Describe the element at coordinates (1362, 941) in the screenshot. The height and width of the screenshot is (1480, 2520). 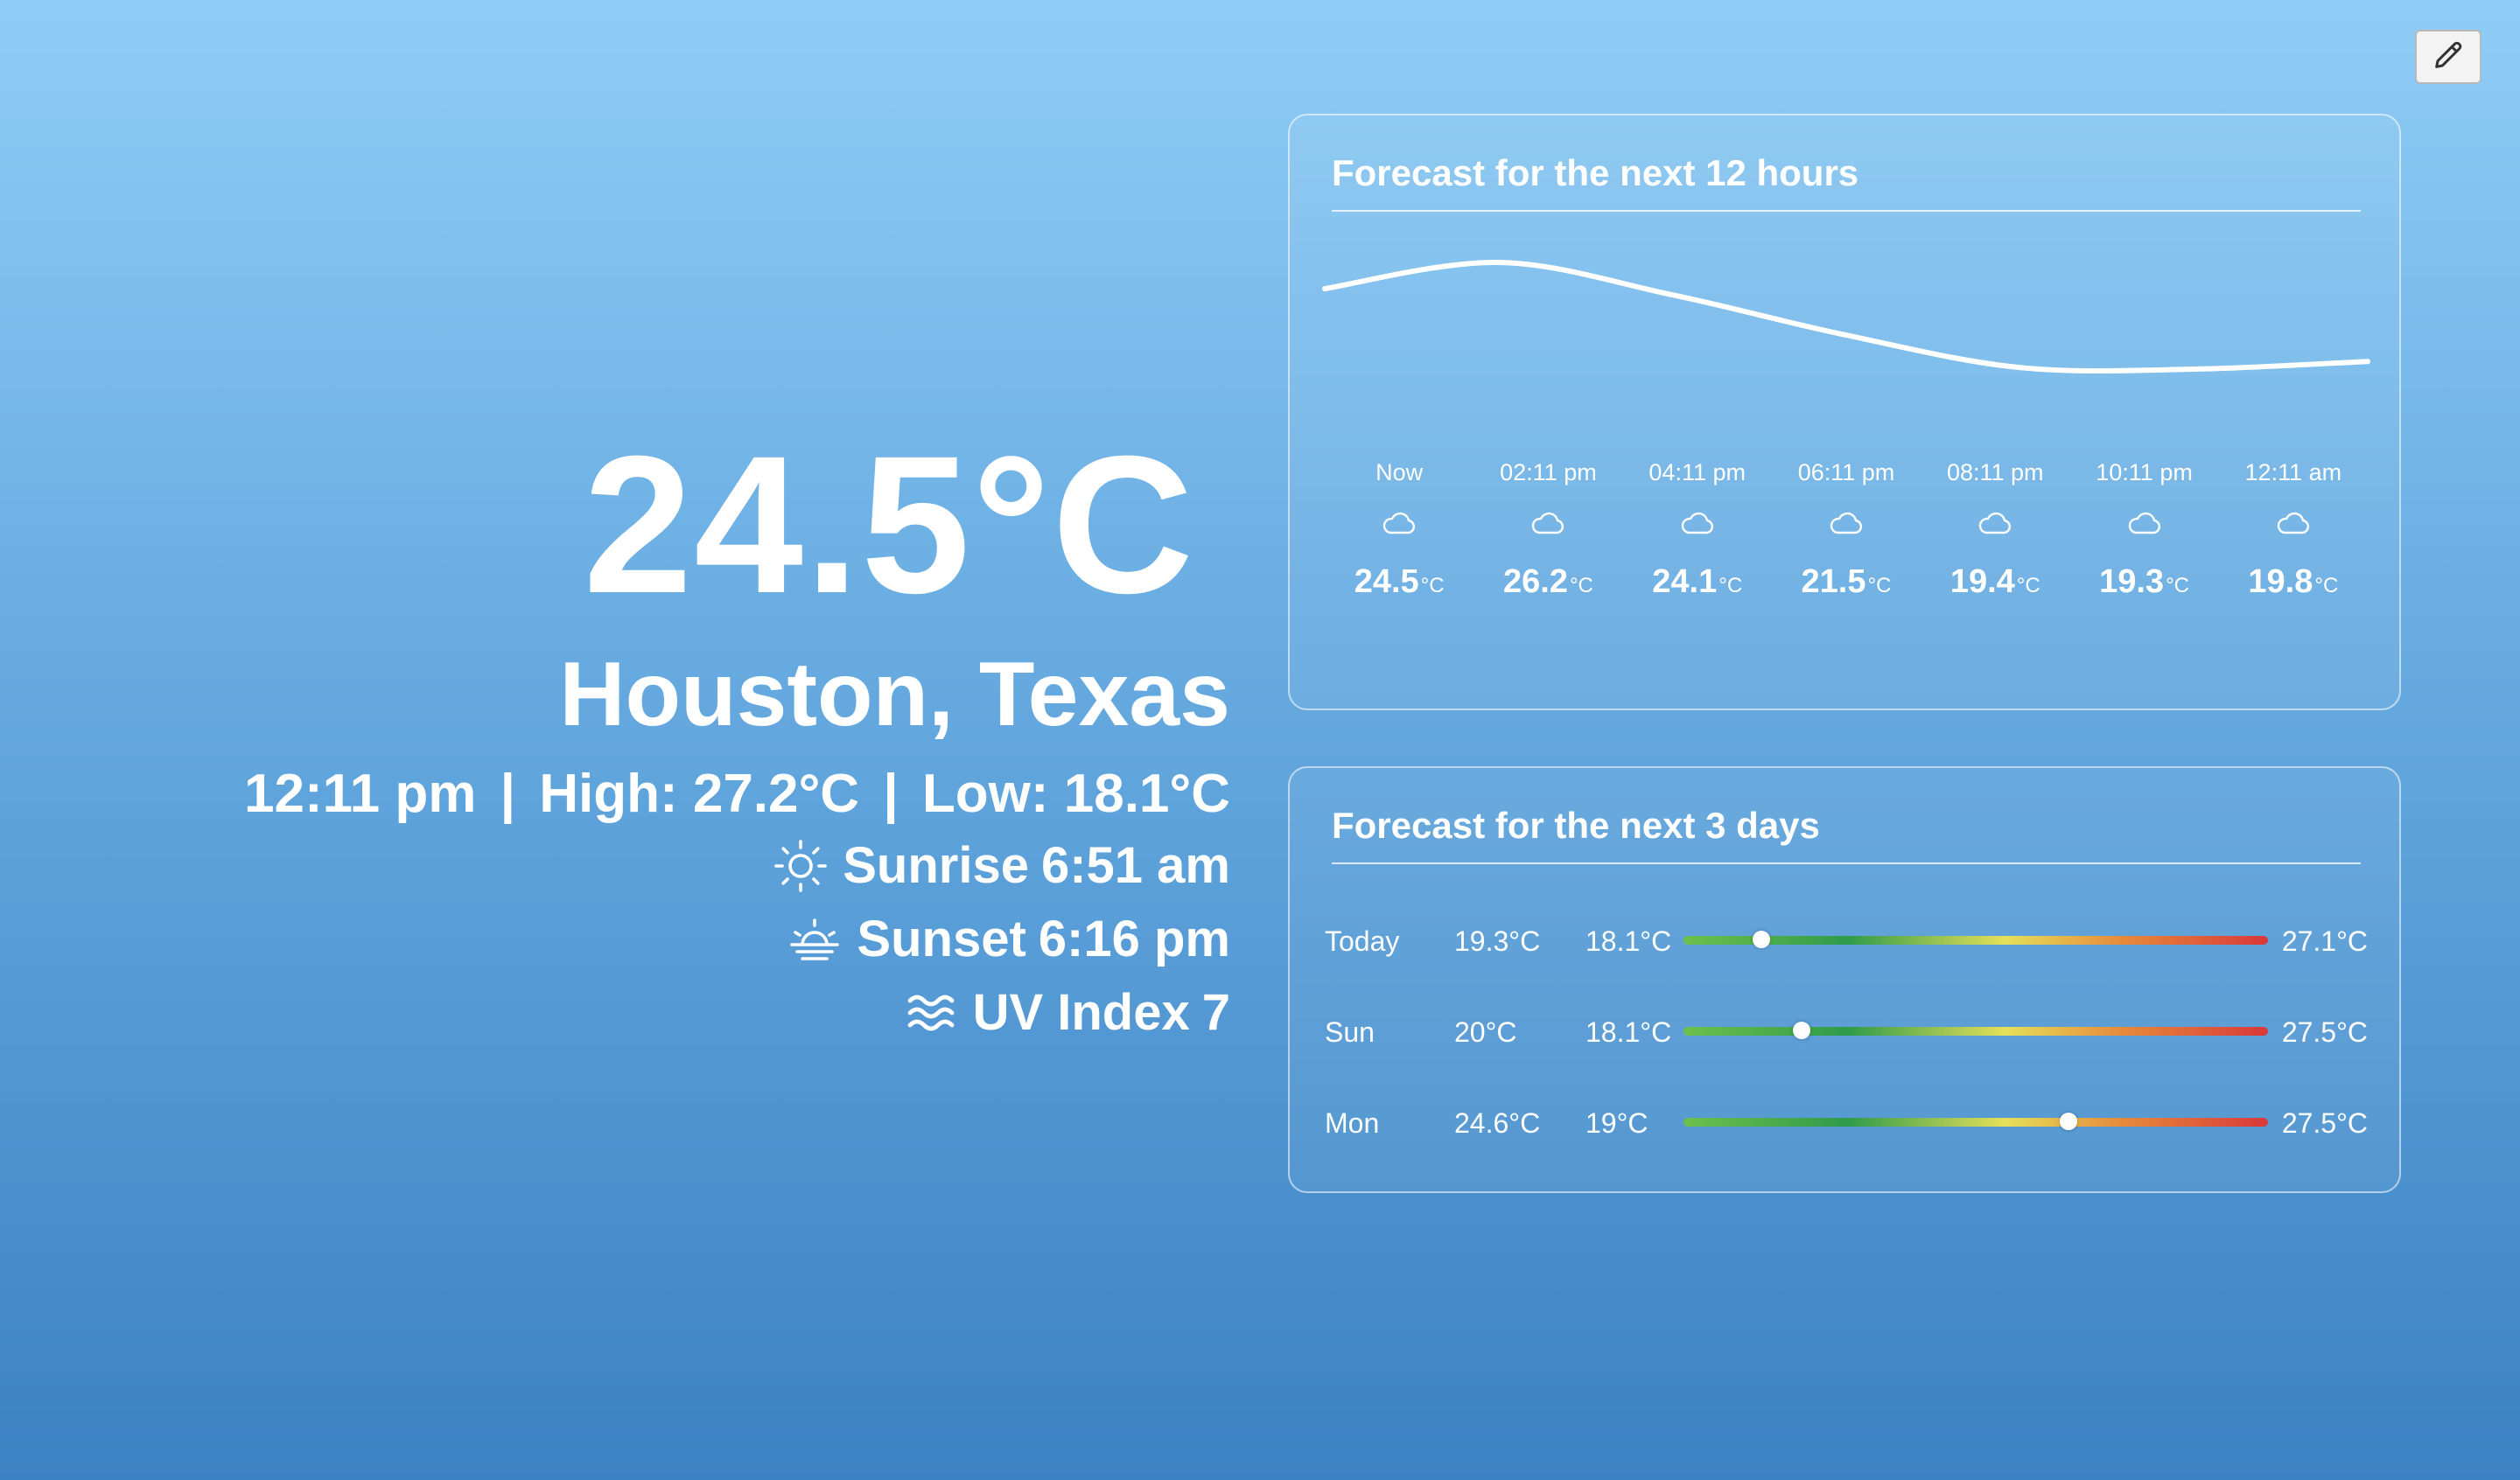
I see `day-name: Today` at that location.